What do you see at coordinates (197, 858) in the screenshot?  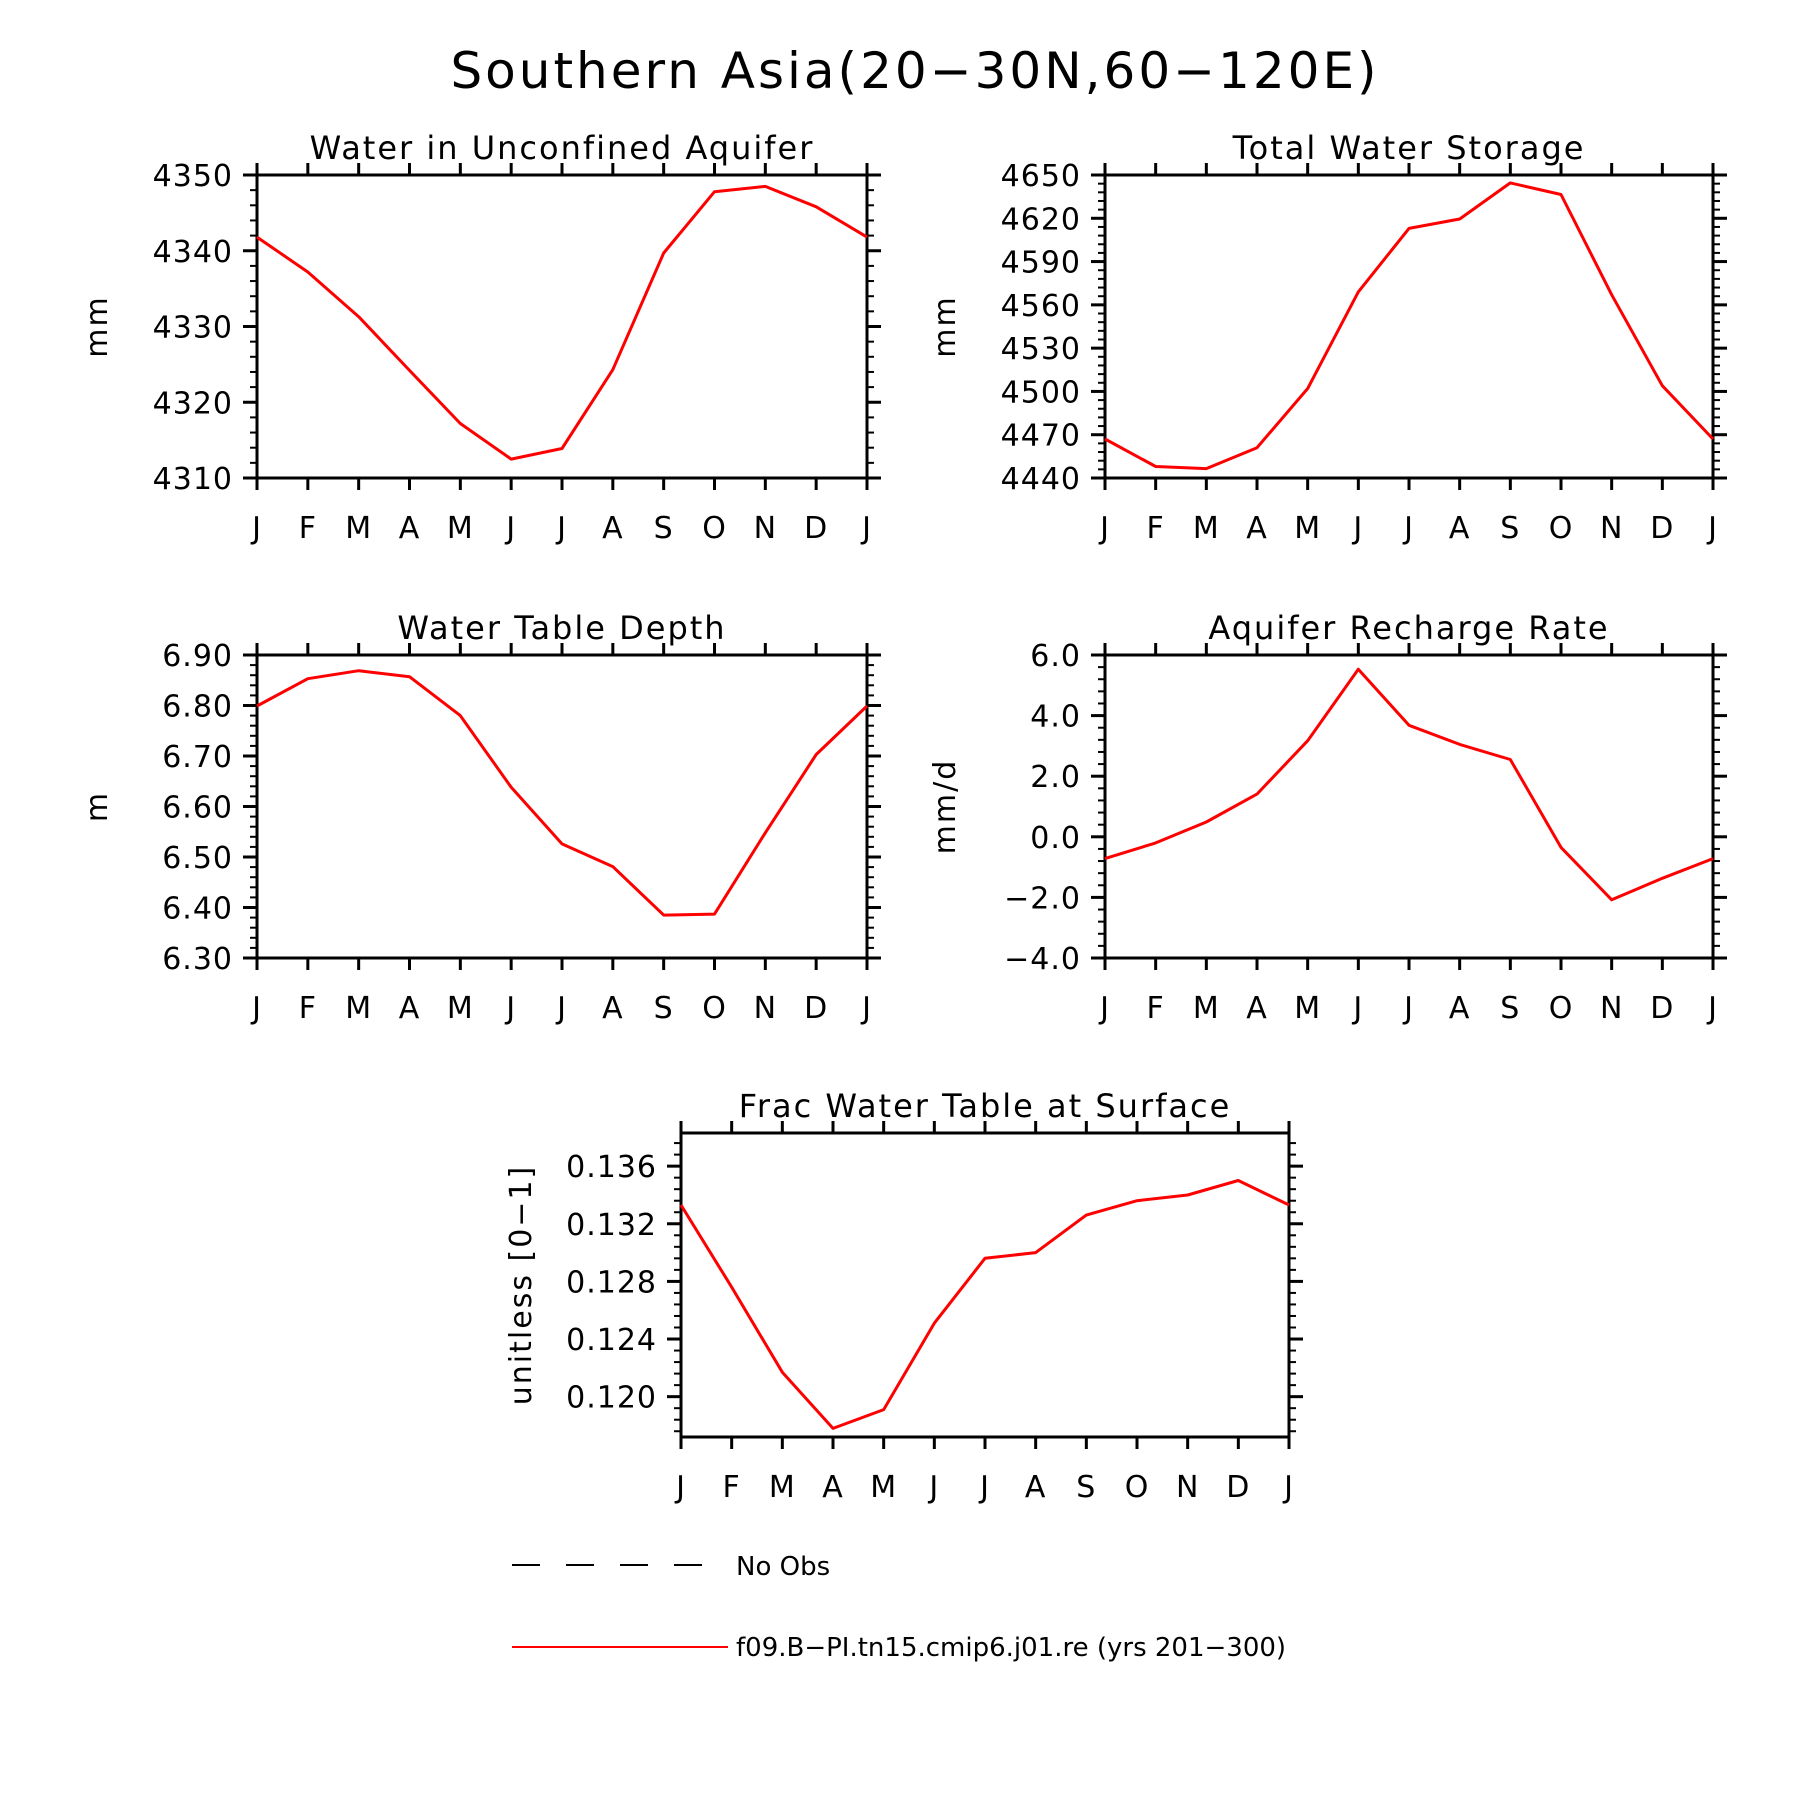 I see `y-tick-label: 6.50` at bounding box center [197, 858].